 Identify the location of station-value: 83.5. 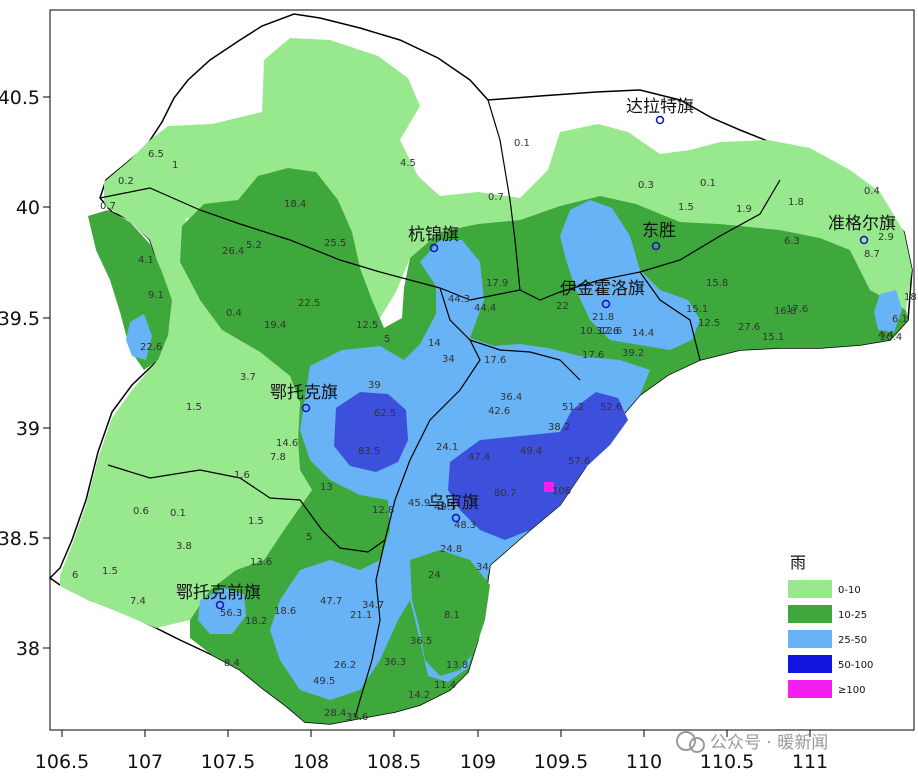
(369, 451).